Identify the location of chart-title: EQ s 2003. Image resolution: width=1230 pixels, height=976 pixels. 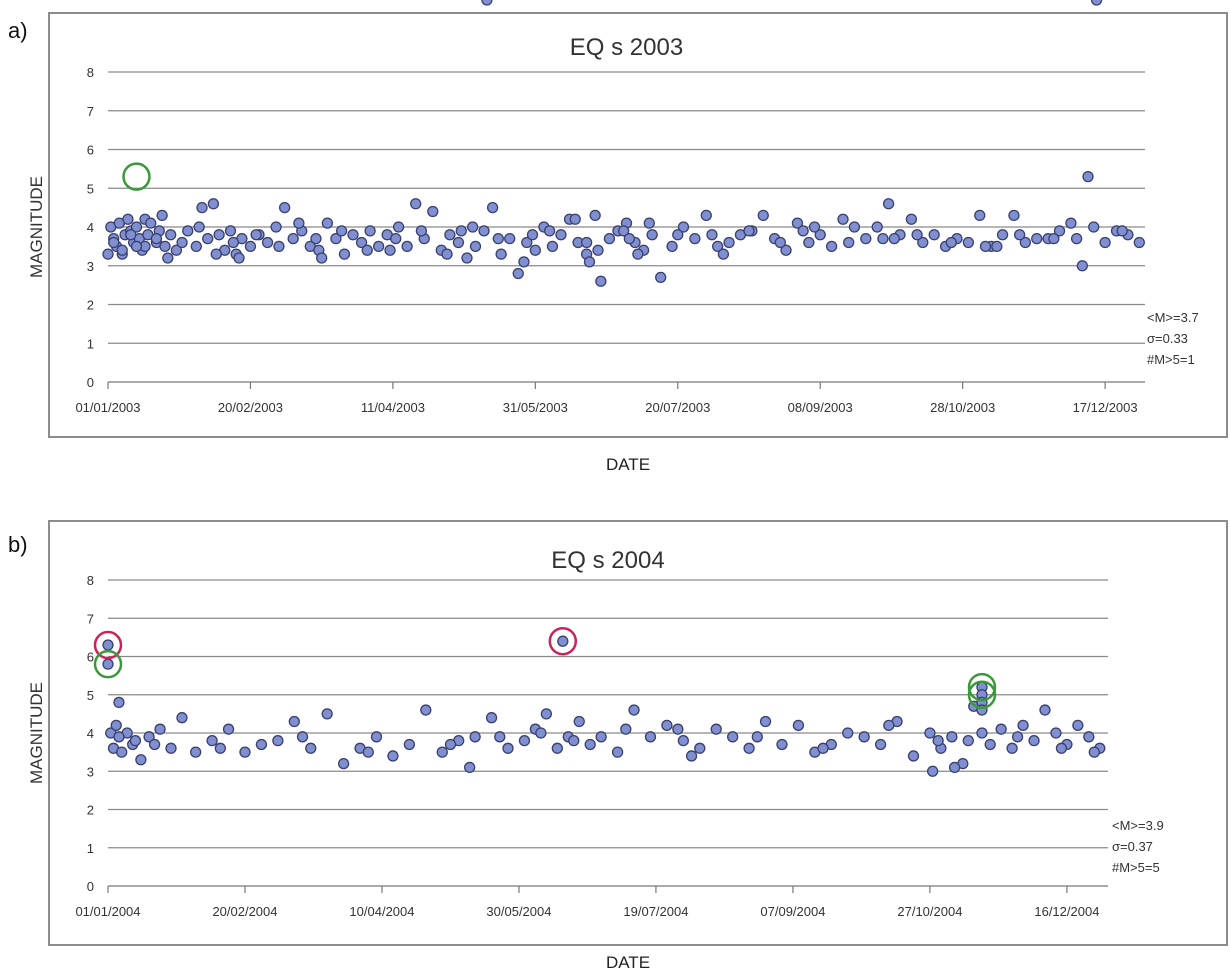
(626, 47).